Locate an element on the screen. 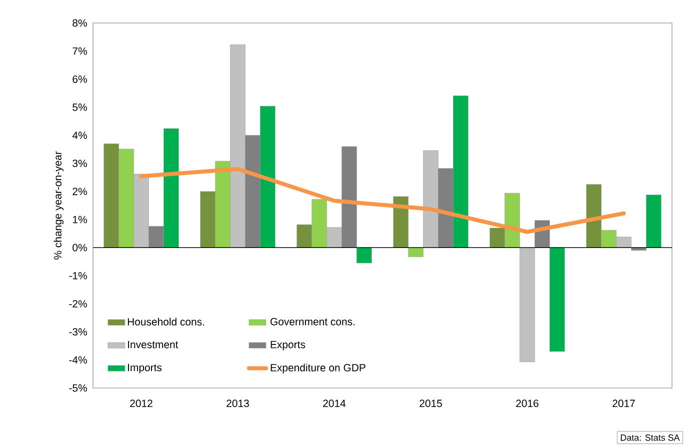 This screenshot has width=686, height=447. y-tick-label: 3% is located at coordinates (79, 164).